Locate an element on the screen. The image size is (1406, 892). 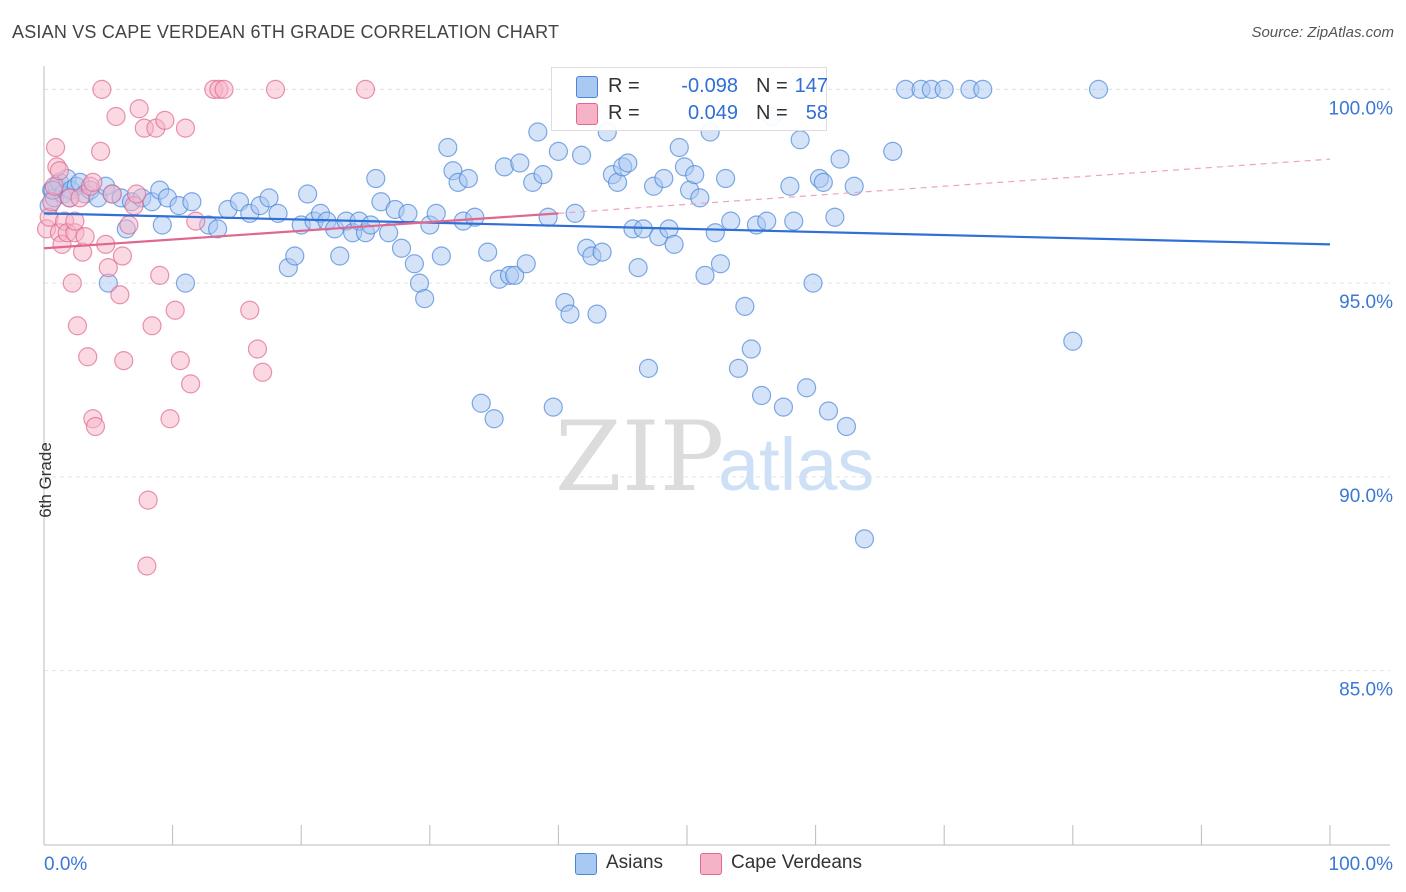
x-tick-labels: 0.0% 100.0% is located at coordinates (718, 864).